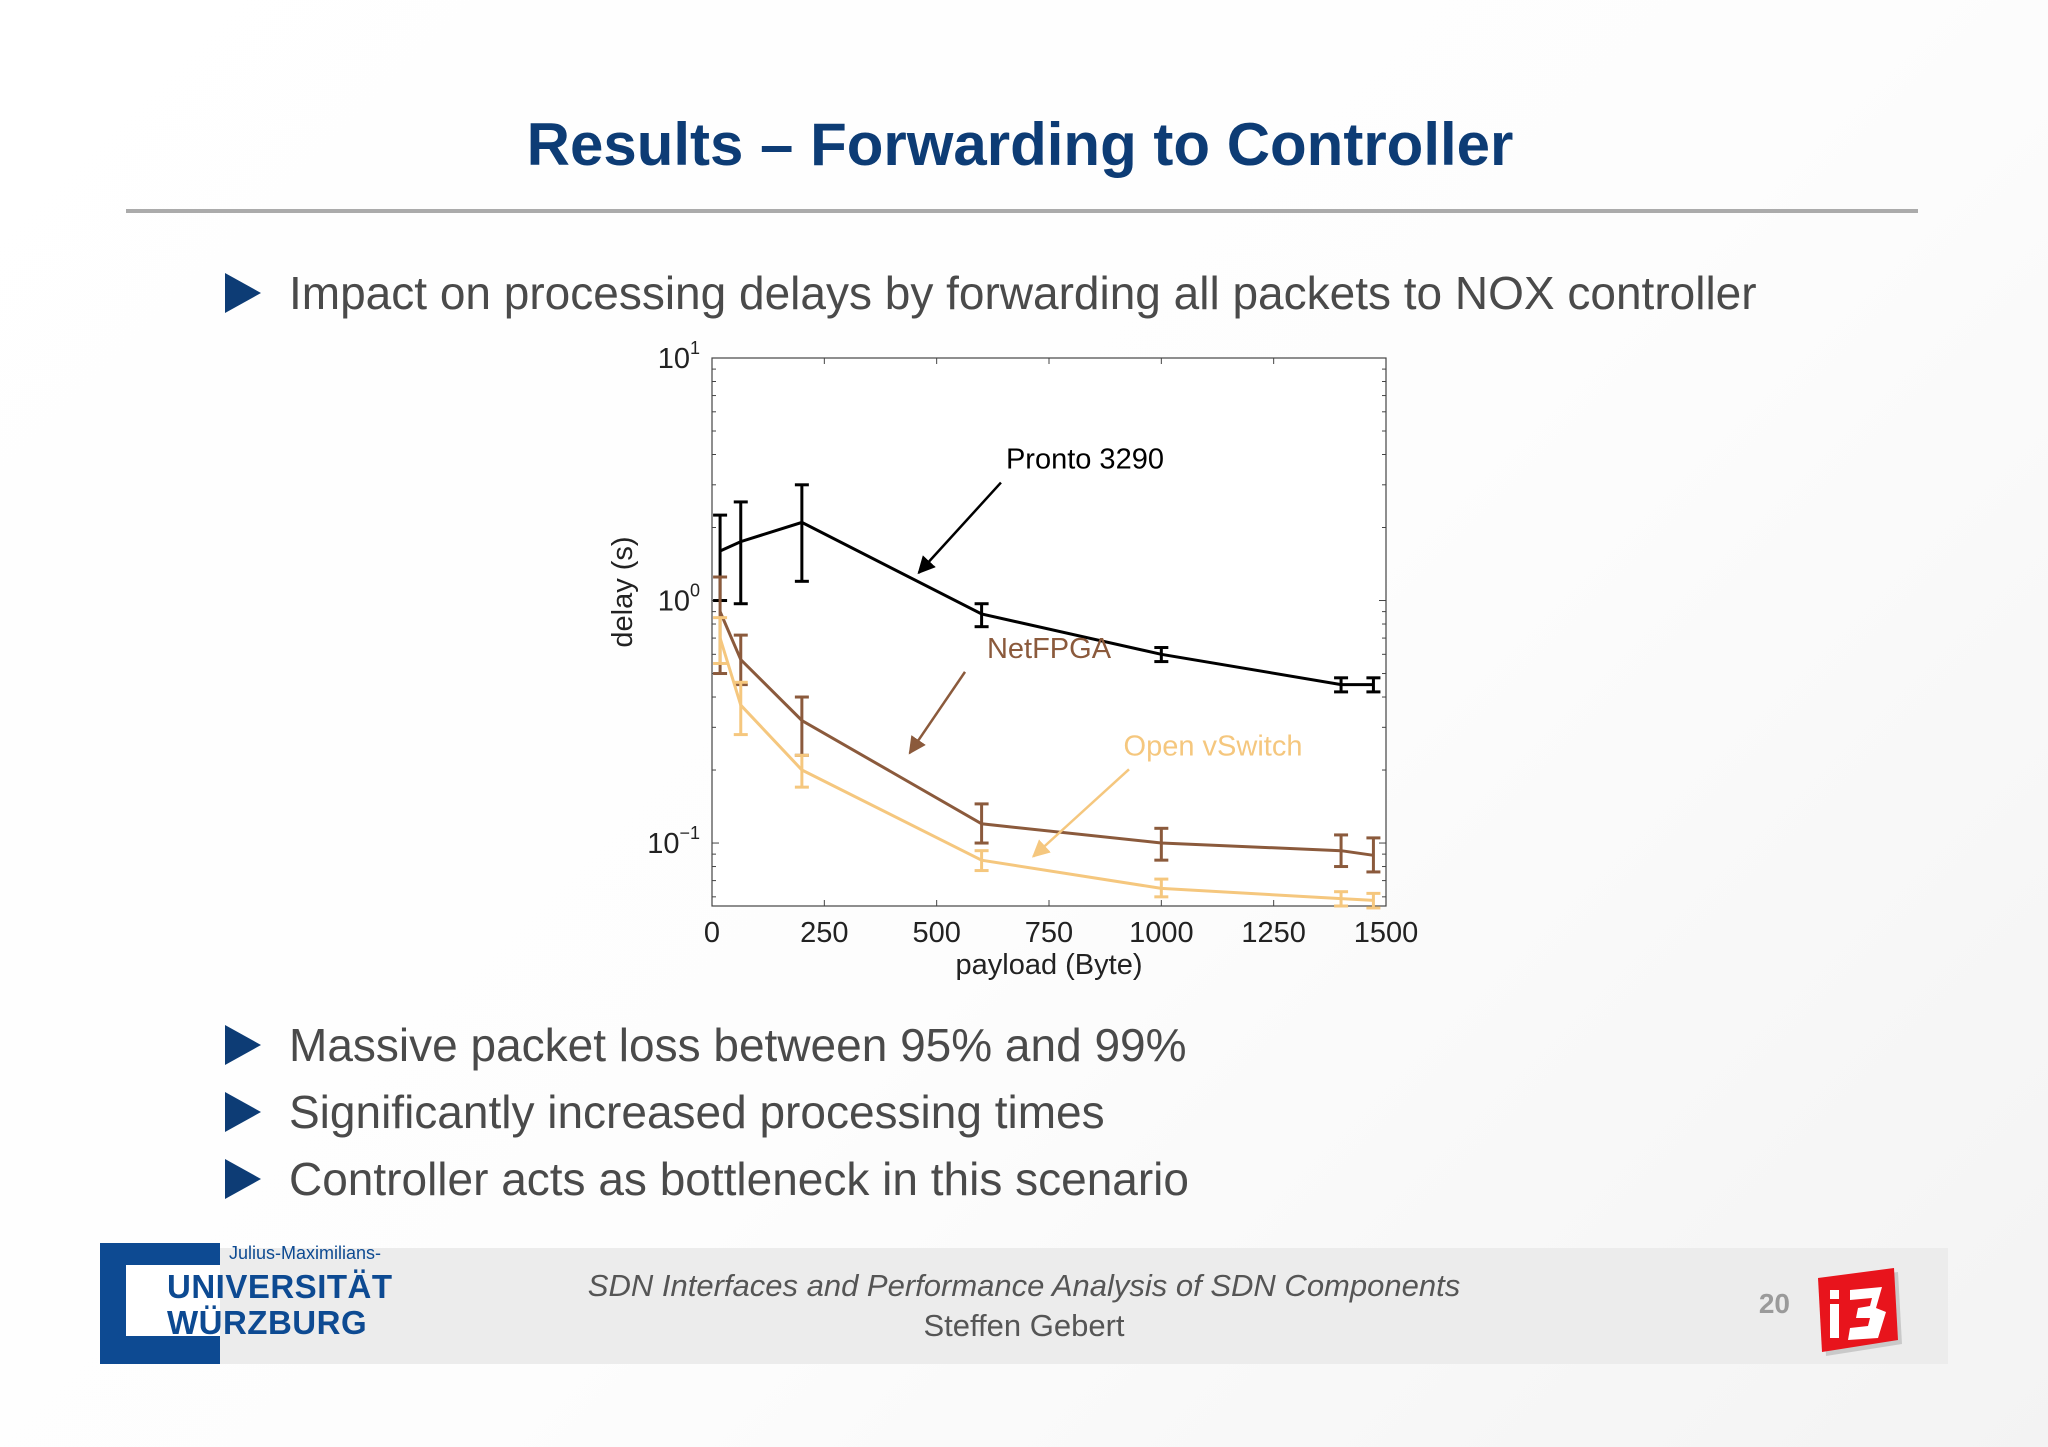 Image resolution: width=2048 pixels, height=1447 pixels. I want to click on y-tick-exponent: 0, so click(695, 591).